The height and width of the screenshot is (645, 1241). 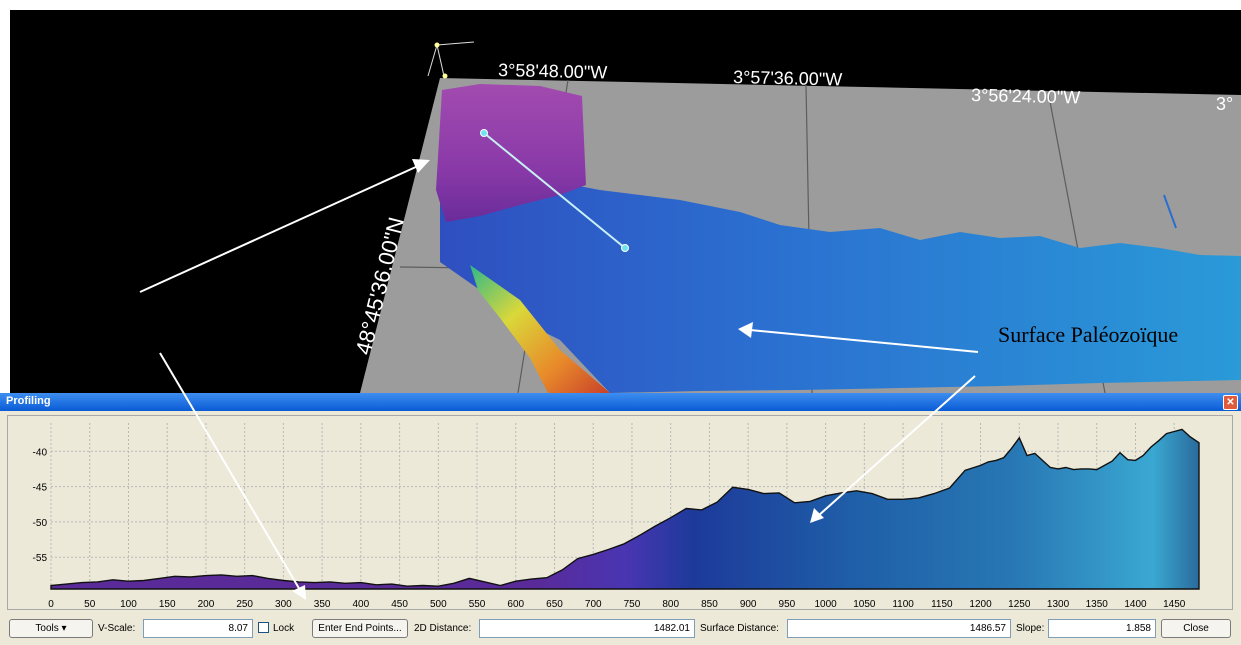 What do you see at coordinates (1026, 96) in the screenshot?
I see `longitude-label-3: 3°56'24.00"W` at bounding box center [1026, 96].